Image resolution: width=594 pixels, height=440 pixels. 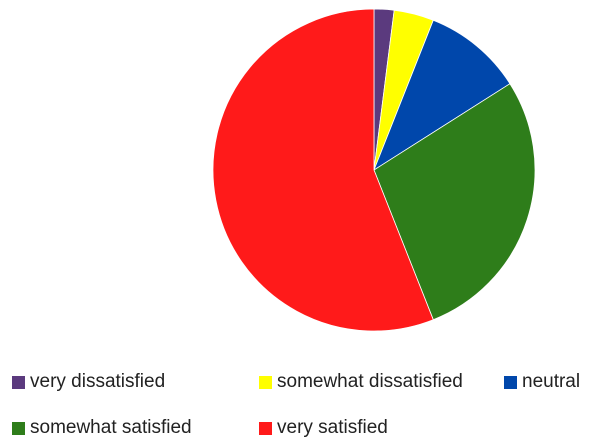 I want to click on legend-swatch-neutral, so click(x=510, y=382).